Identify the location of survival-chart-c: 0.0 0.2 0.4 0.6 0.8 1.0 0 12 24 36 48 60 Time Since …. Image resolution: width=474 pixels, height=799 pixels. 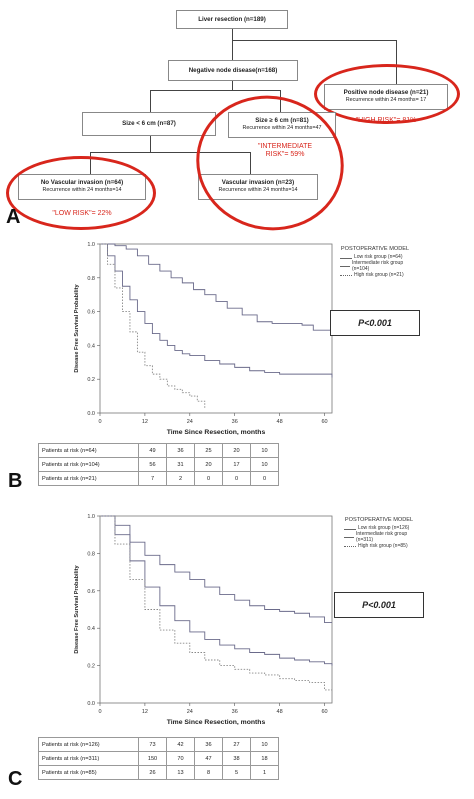
(203, 620).